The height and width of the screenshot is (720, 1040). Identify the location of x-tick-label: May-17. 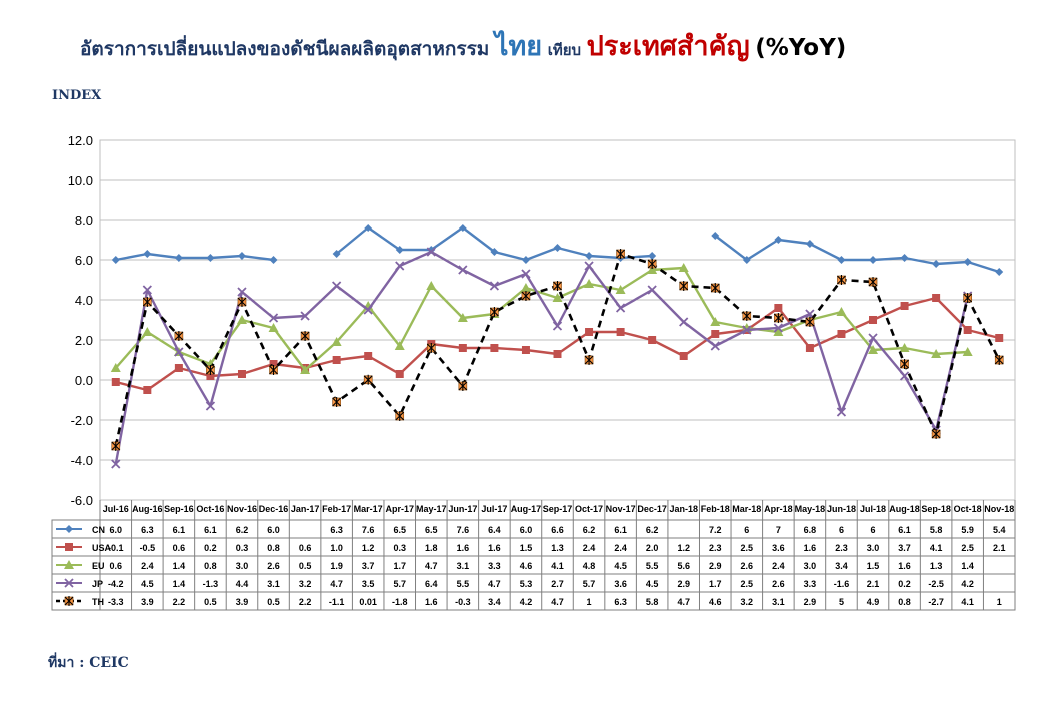
(431, 509).